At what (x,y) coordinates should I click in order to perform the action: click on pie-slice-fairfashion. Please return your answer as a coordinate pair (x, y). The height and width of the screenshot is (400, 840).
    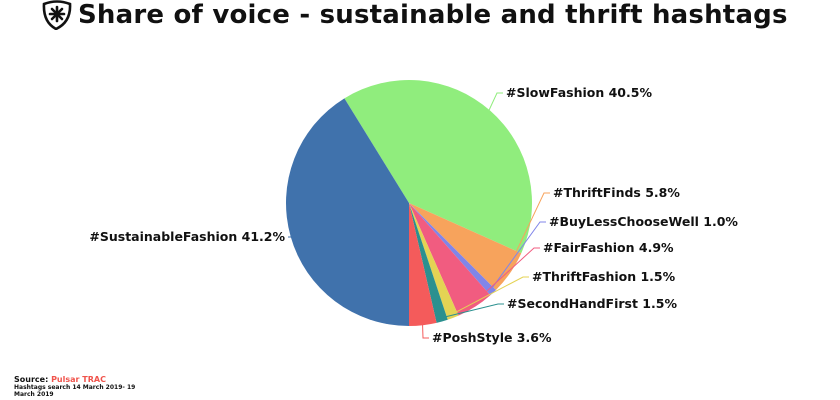
    Looking at the image, I should click on (450, 259).